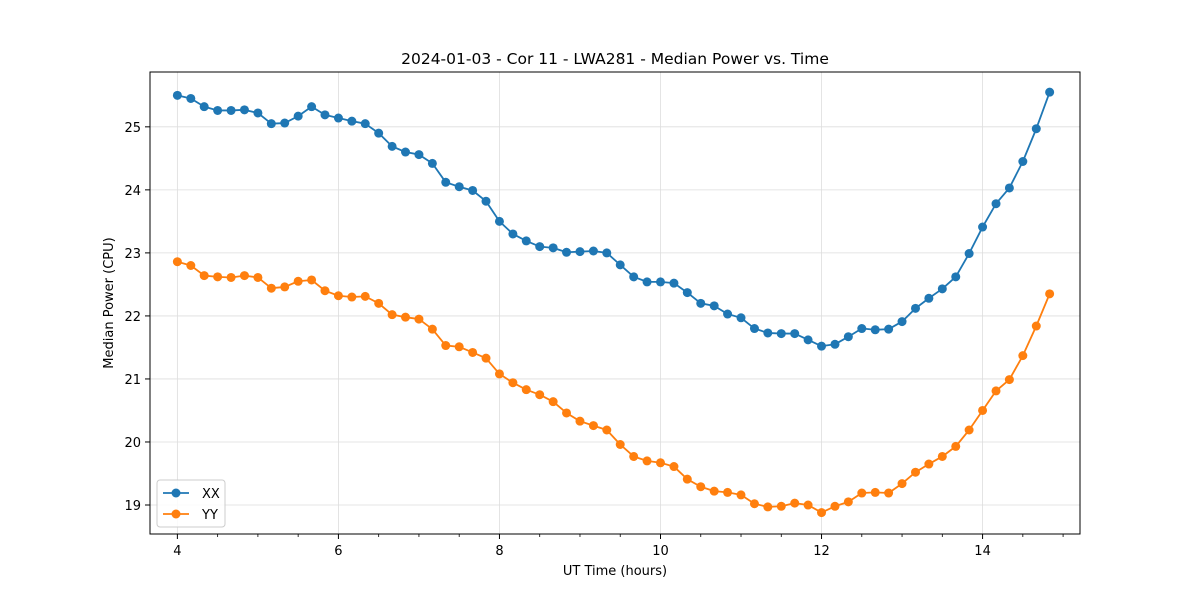 The image size is (1200, 604). Describe the element at coordinates (821, 551) in the screenshot. I see `x-tick-label: 12` at that location.